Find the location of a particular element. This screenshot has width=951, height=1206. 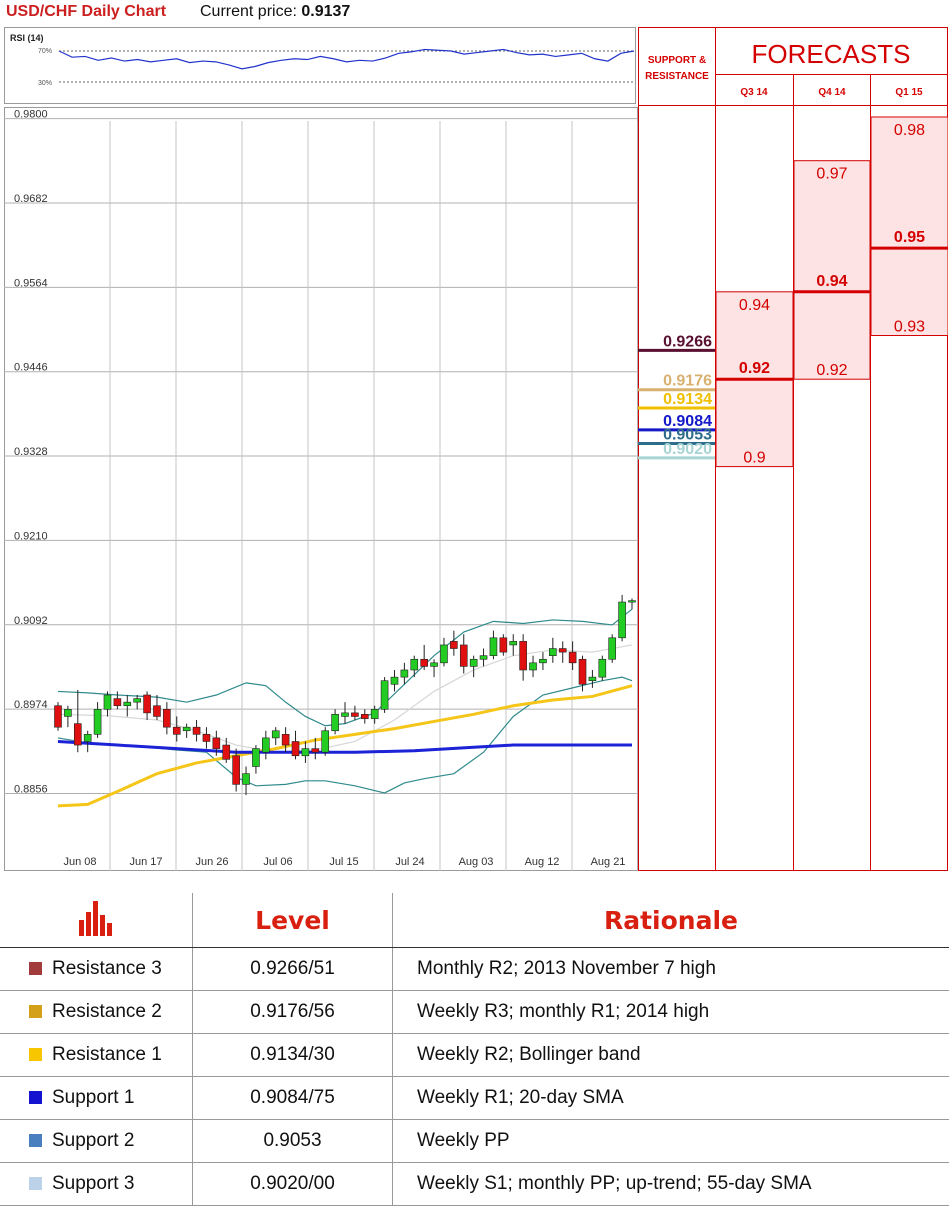

level-name: Resistance 1 is located at coordinates (107, 1054).